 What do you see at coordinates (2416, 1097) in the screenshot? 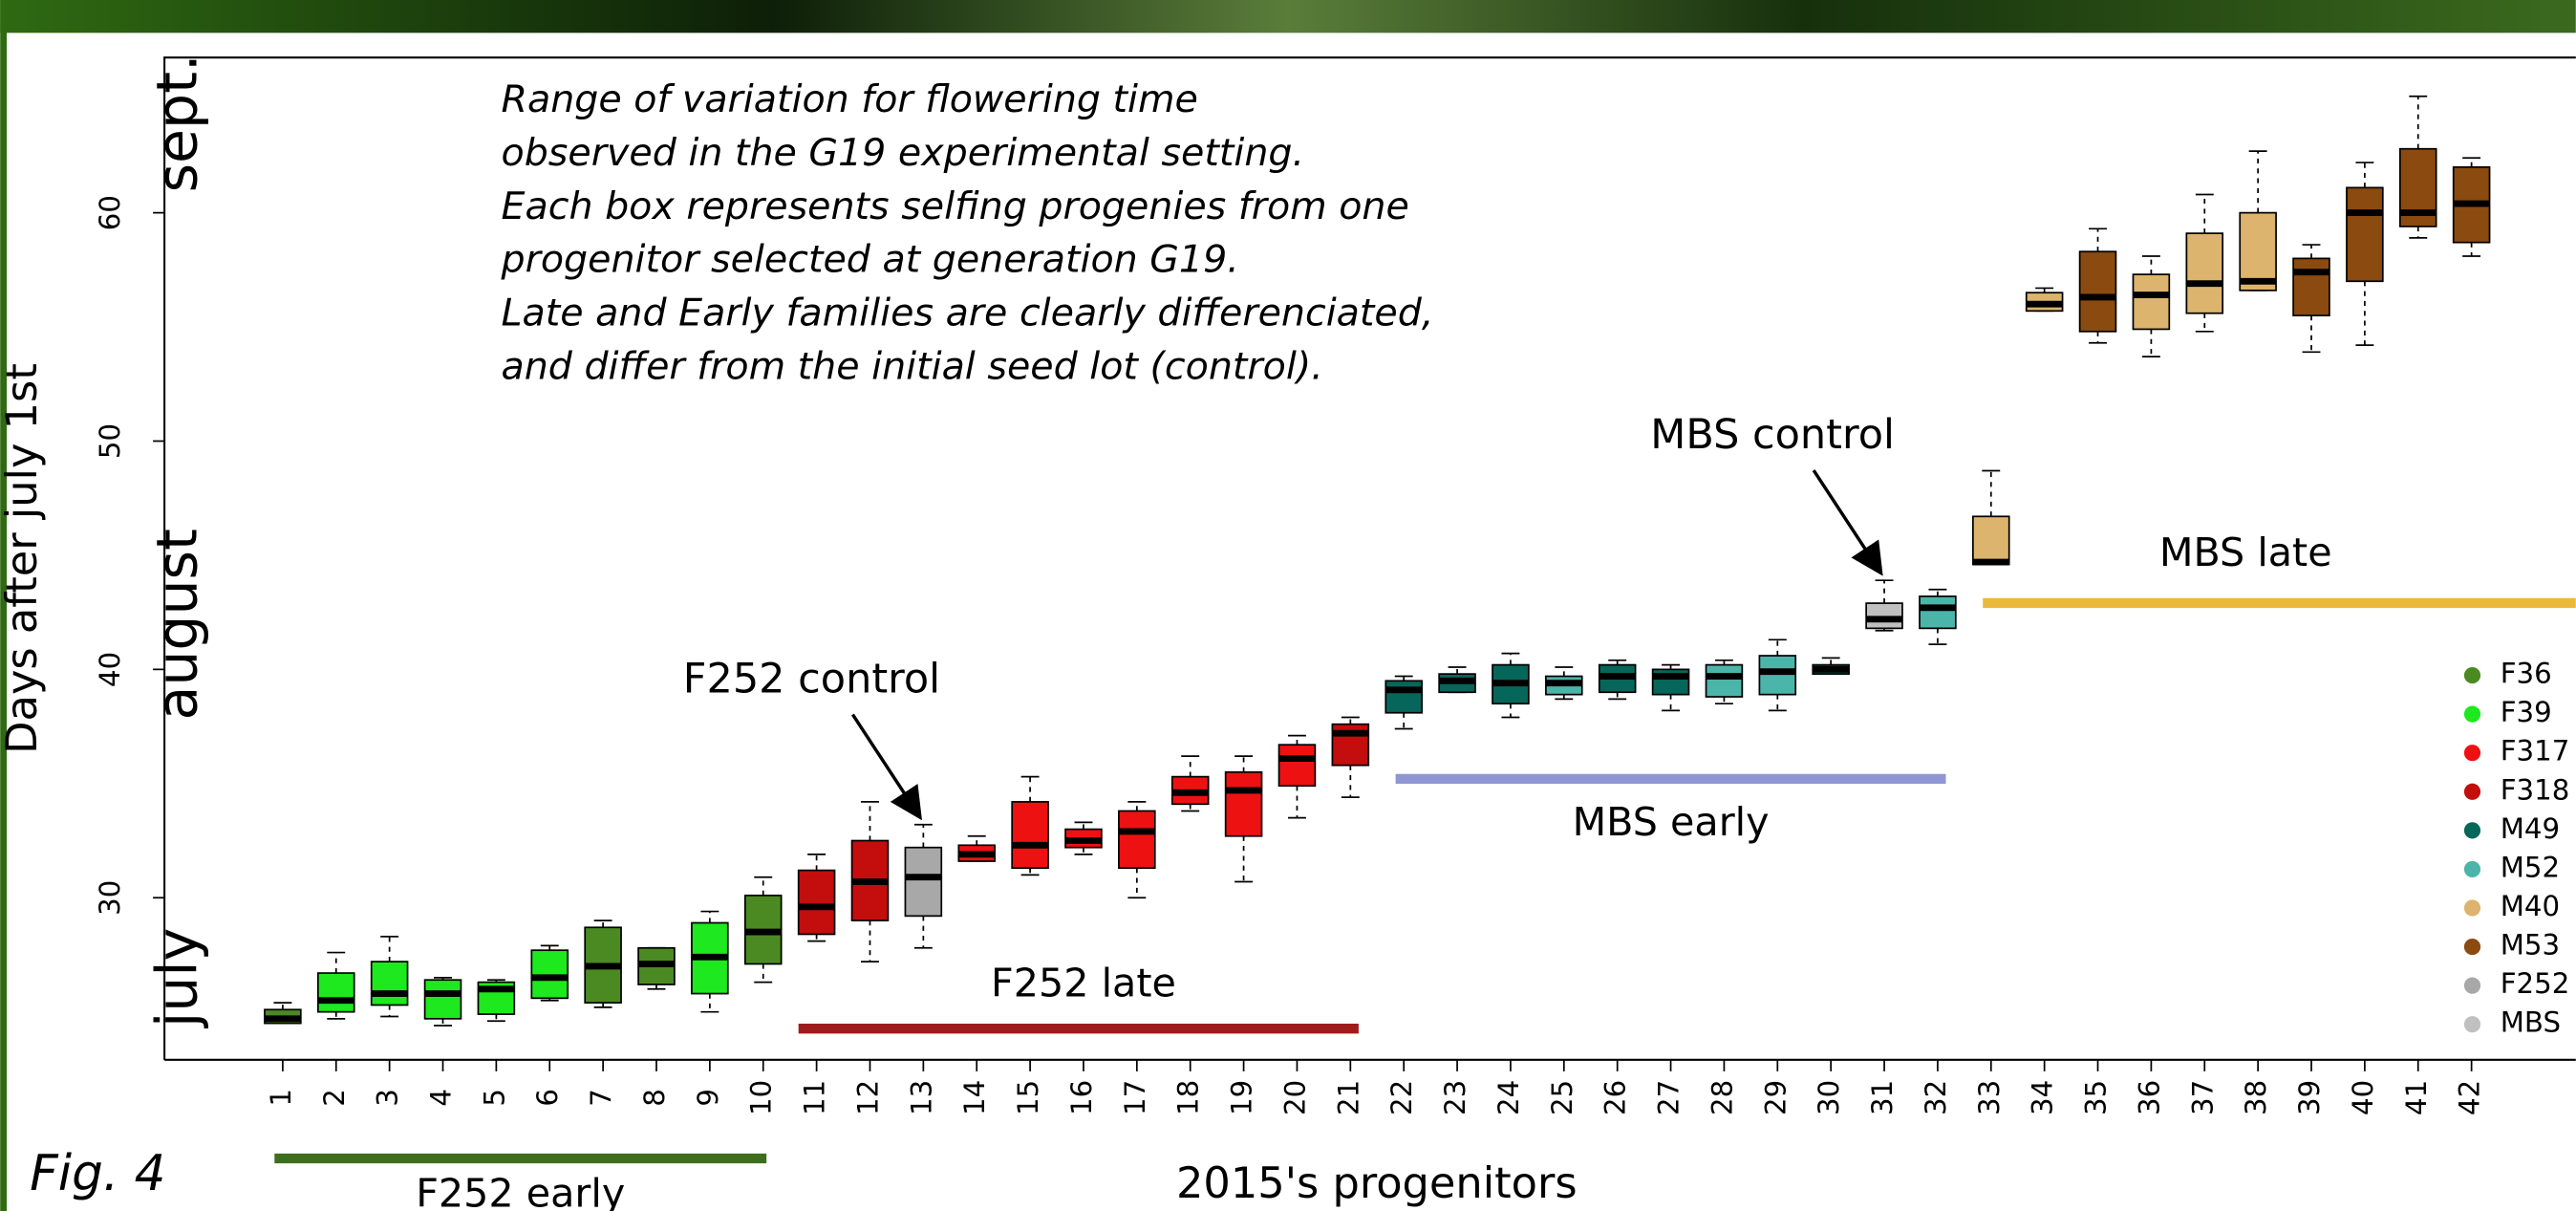
I see `x-tick-label: 41` at bounding box center [2416, 1097].